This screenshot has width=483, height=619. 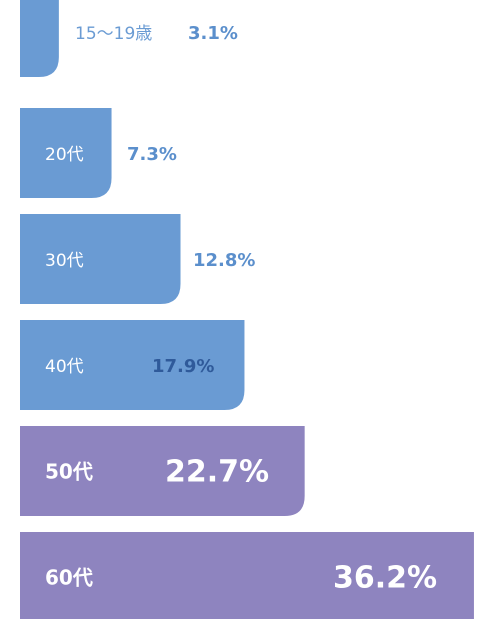 I want to click on value-label: 7.3%, so click(x=152, y=154).